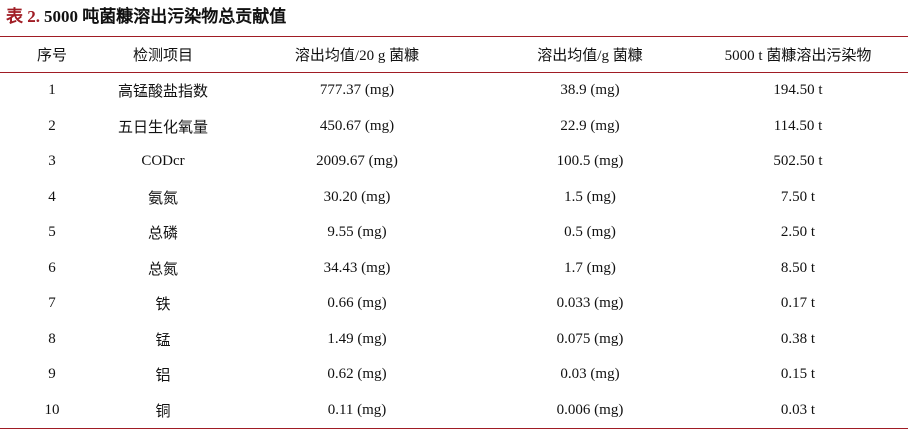 The width and height of the screenshot is (908, 436). I want to click on table-row: 3 CODcr 2009.67 (mg) 100.5 (mg) 502.50 t, so click(454, 162).